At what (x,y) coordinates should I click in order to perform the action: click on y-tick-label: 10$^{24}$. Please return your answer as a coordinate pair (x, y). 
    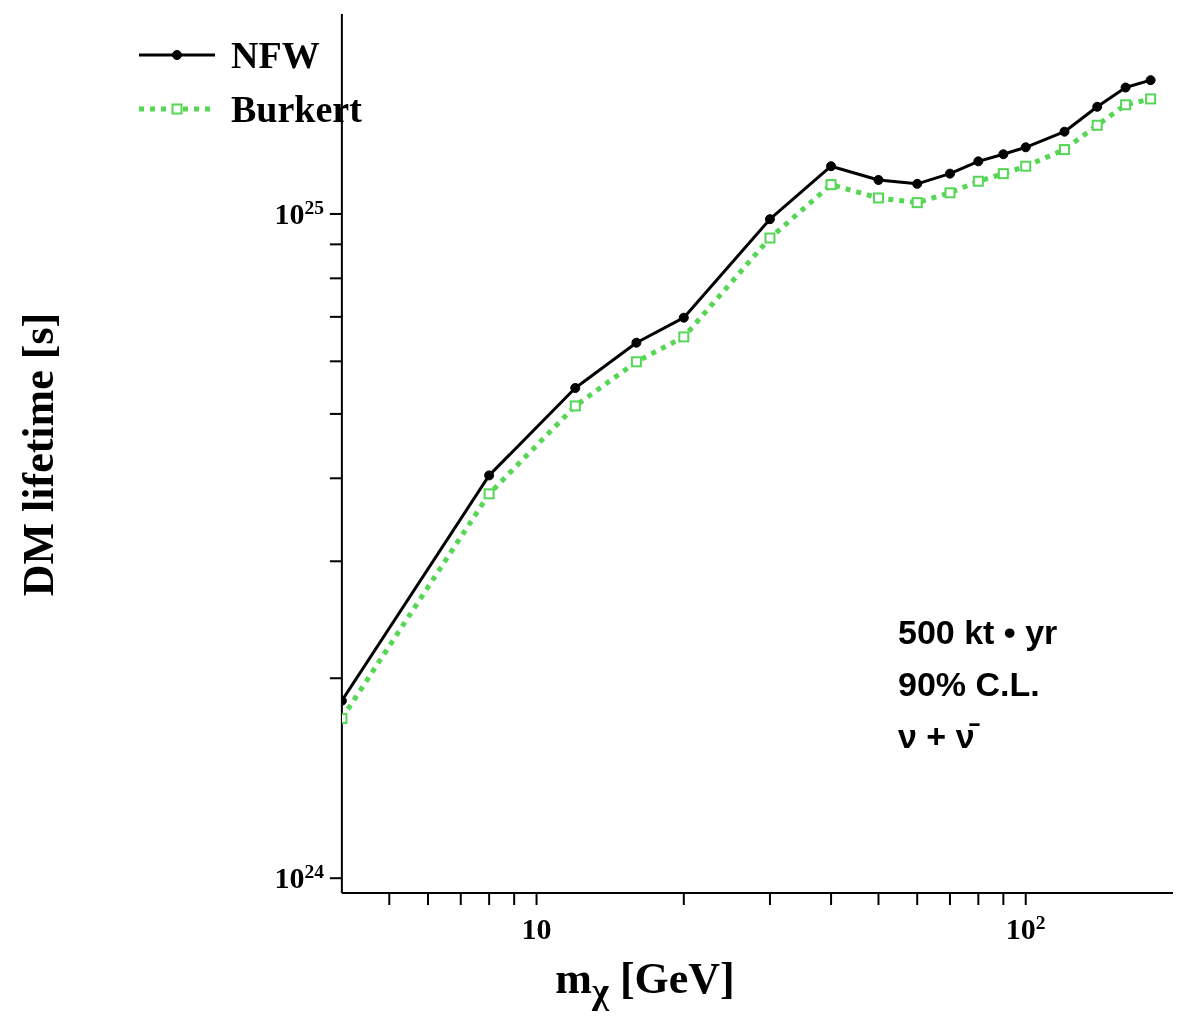
    Looking at the image, I should click on (299, 877).